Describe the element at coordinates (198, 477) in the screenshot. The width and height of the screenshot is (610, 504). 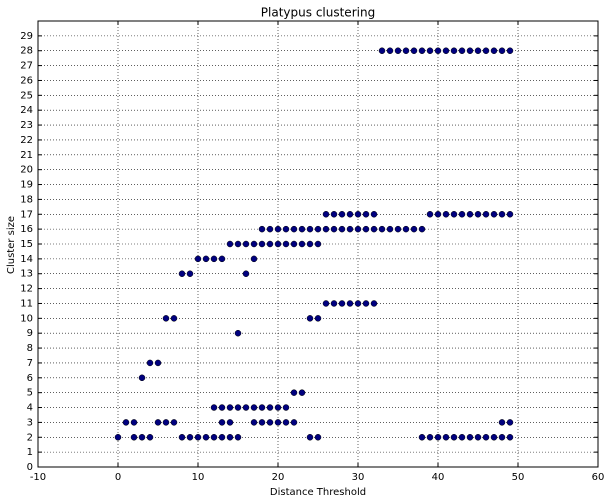
I see `x-tick-label: 10` at that location.